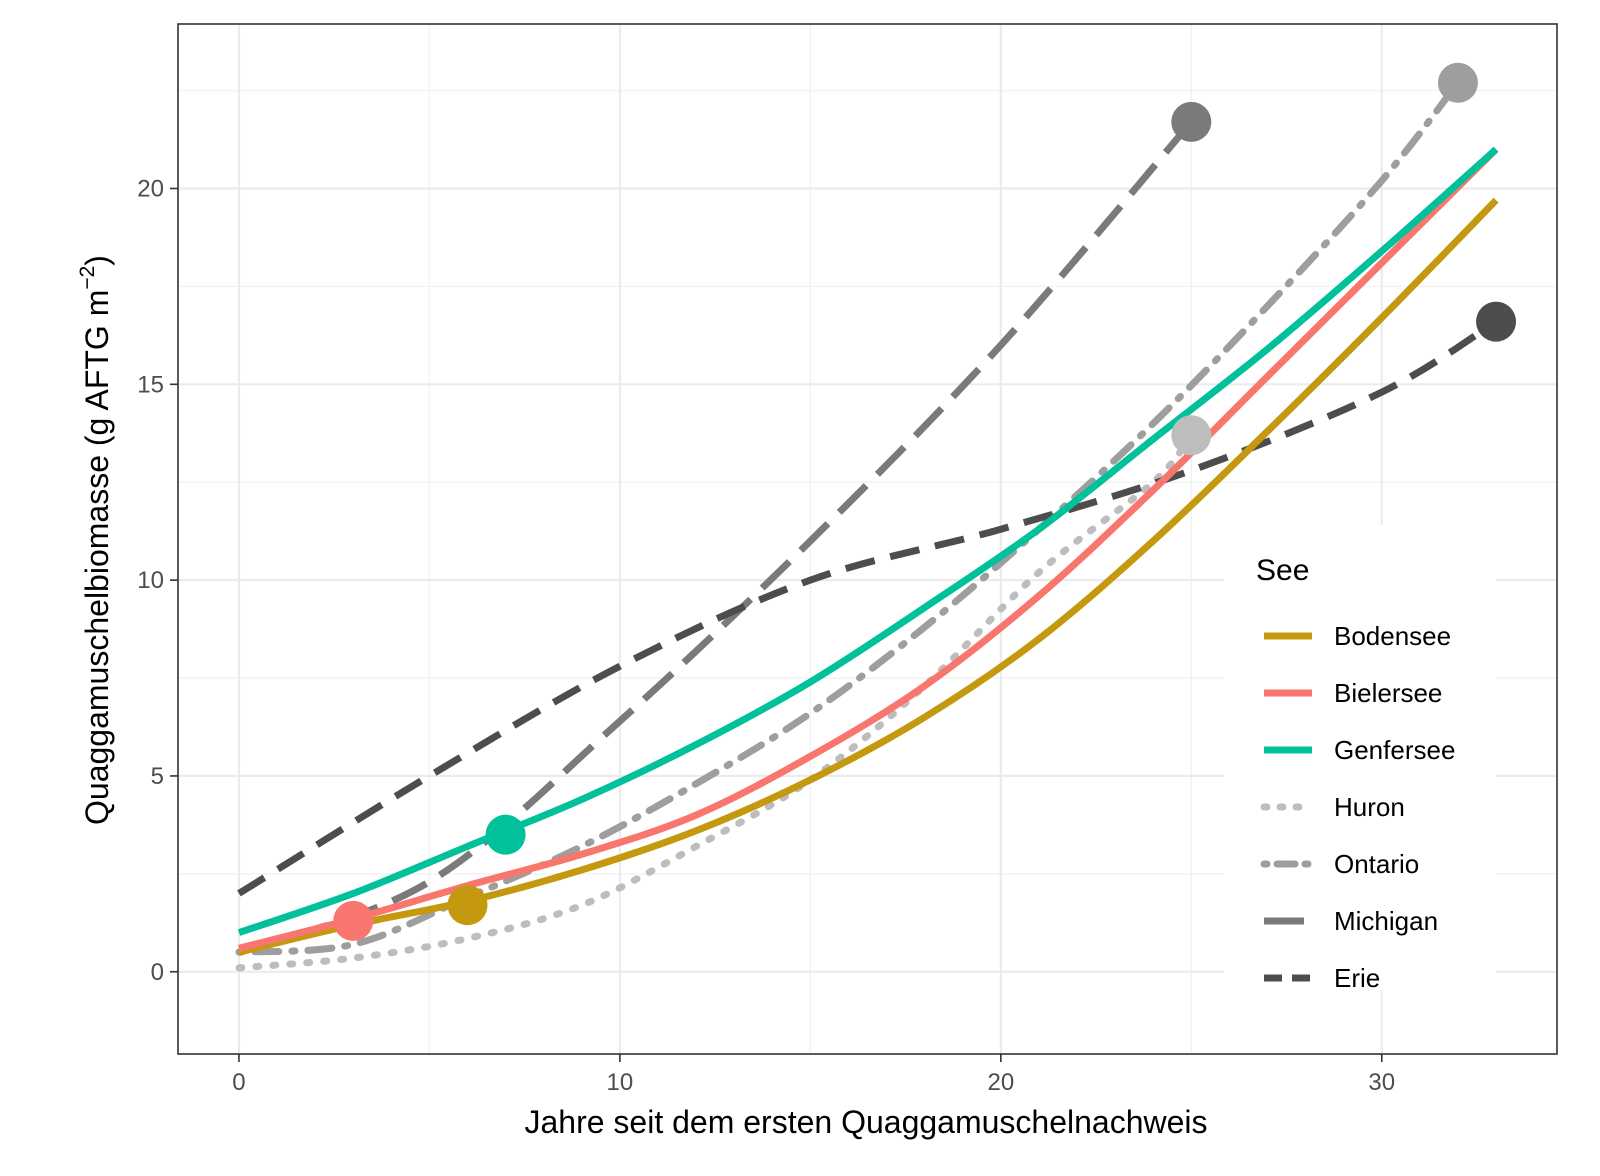  What do you see at coordinates (1376, 864) in the screenshot?
I see `legend-label-ontario: Ontario` at bounding box center [1376, 864].